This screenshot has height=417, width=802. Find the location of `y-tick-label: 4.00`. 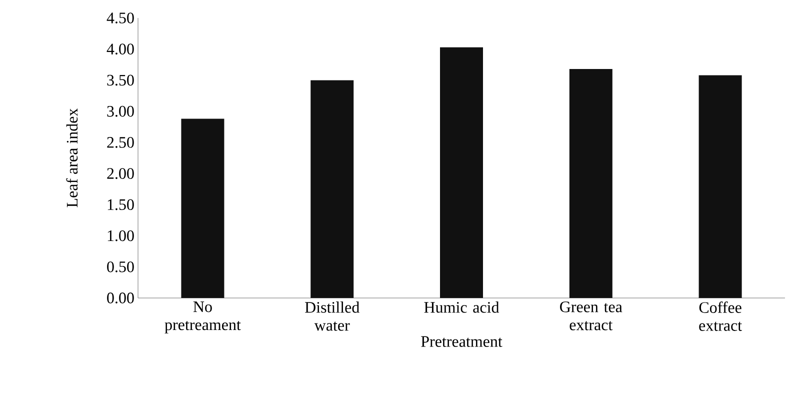

y-tick-label: 4.00 is located at coordinates (120, 49).